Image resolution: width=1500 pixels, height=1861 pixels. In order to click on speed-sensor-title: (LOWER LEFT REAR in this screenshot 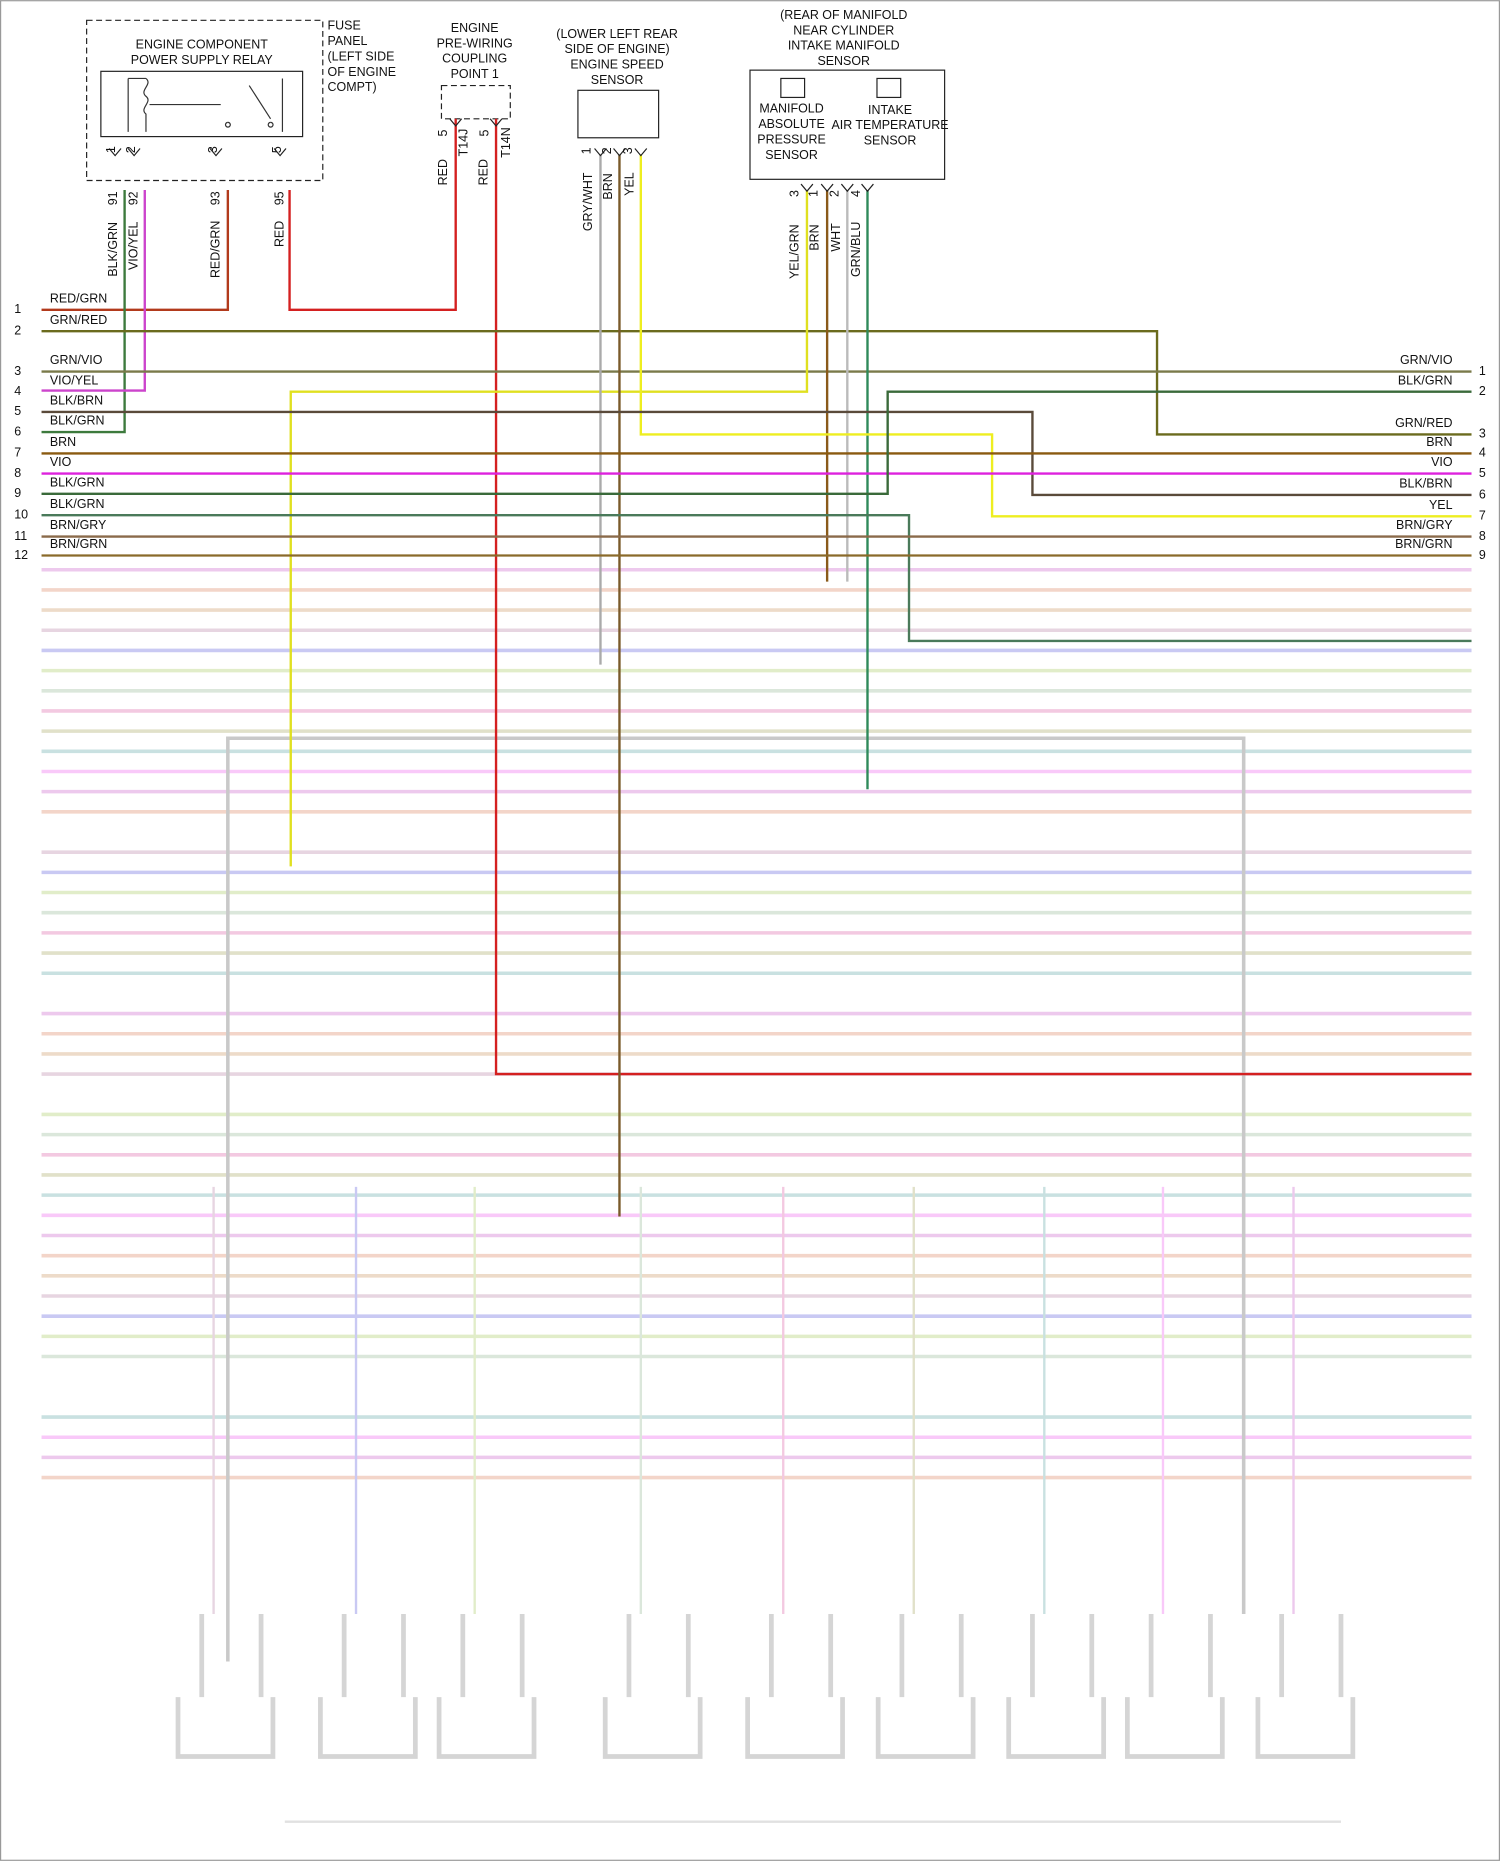, I will do `click(617, 34)`.